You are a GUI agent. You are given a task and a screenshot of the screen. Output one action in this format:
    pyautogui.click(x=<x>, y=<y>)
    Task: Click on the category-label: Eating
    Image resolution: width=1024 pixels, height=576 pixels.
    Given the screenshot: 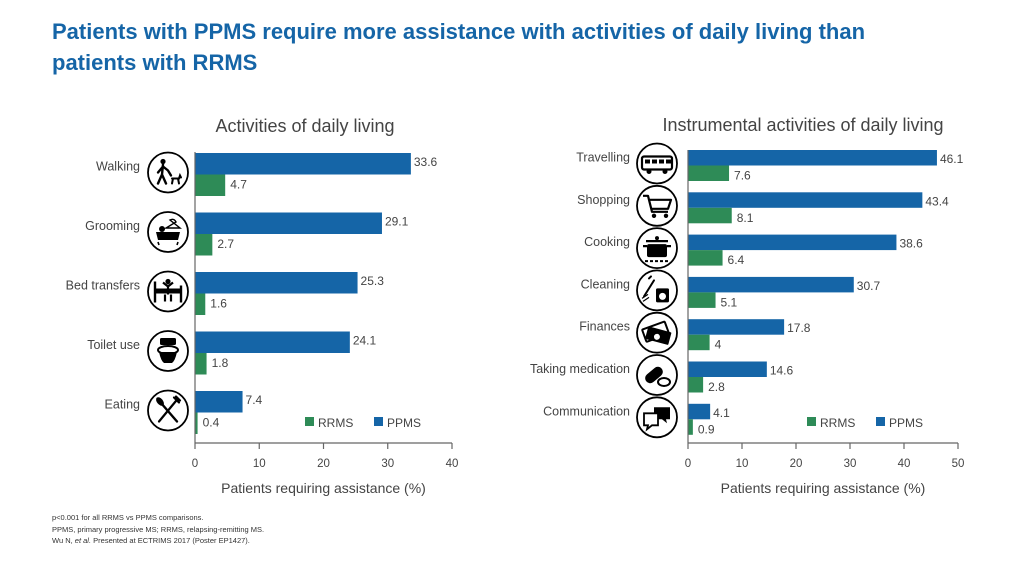 What is the action you would take?
    pyautogui.click(x=122, y=405)
    